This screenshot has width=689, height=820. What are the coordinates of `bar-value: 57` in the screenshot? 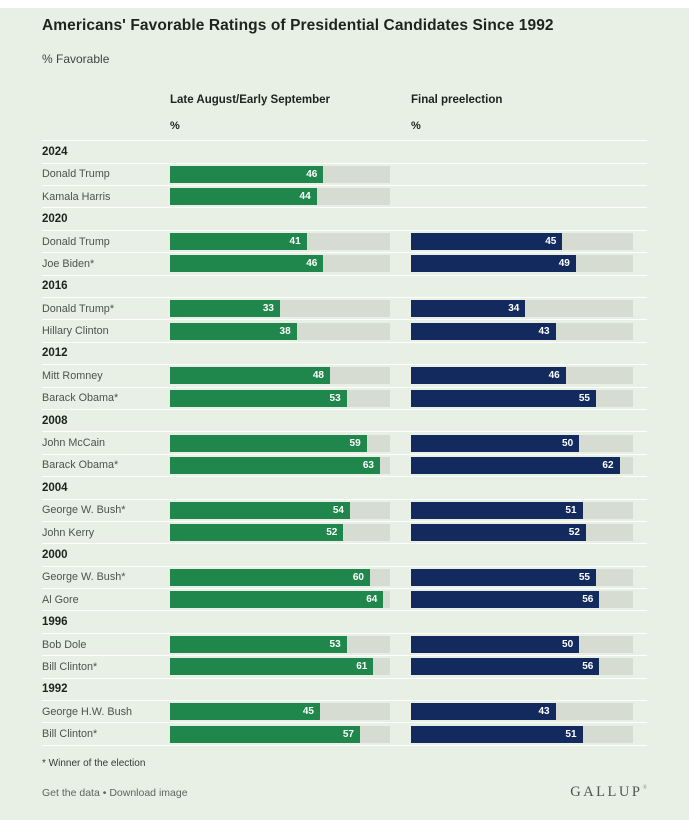 It's located at (348, 734).